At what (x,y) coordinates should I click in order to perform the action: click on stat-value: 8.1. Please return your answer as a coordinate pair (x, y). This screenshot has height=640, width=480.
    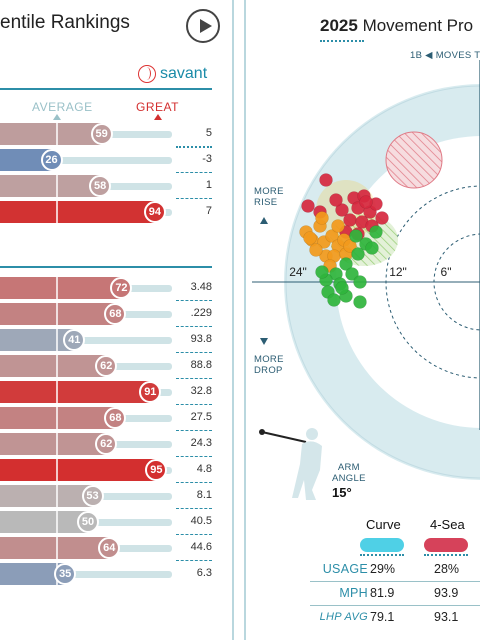
    Looking at the image, I should click on (204, 495).